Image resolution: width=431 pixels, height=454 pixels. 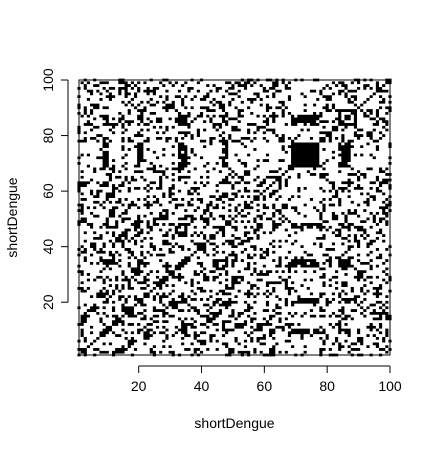 I want to click on x-tick-label: 40, so click(x=202, y=386).